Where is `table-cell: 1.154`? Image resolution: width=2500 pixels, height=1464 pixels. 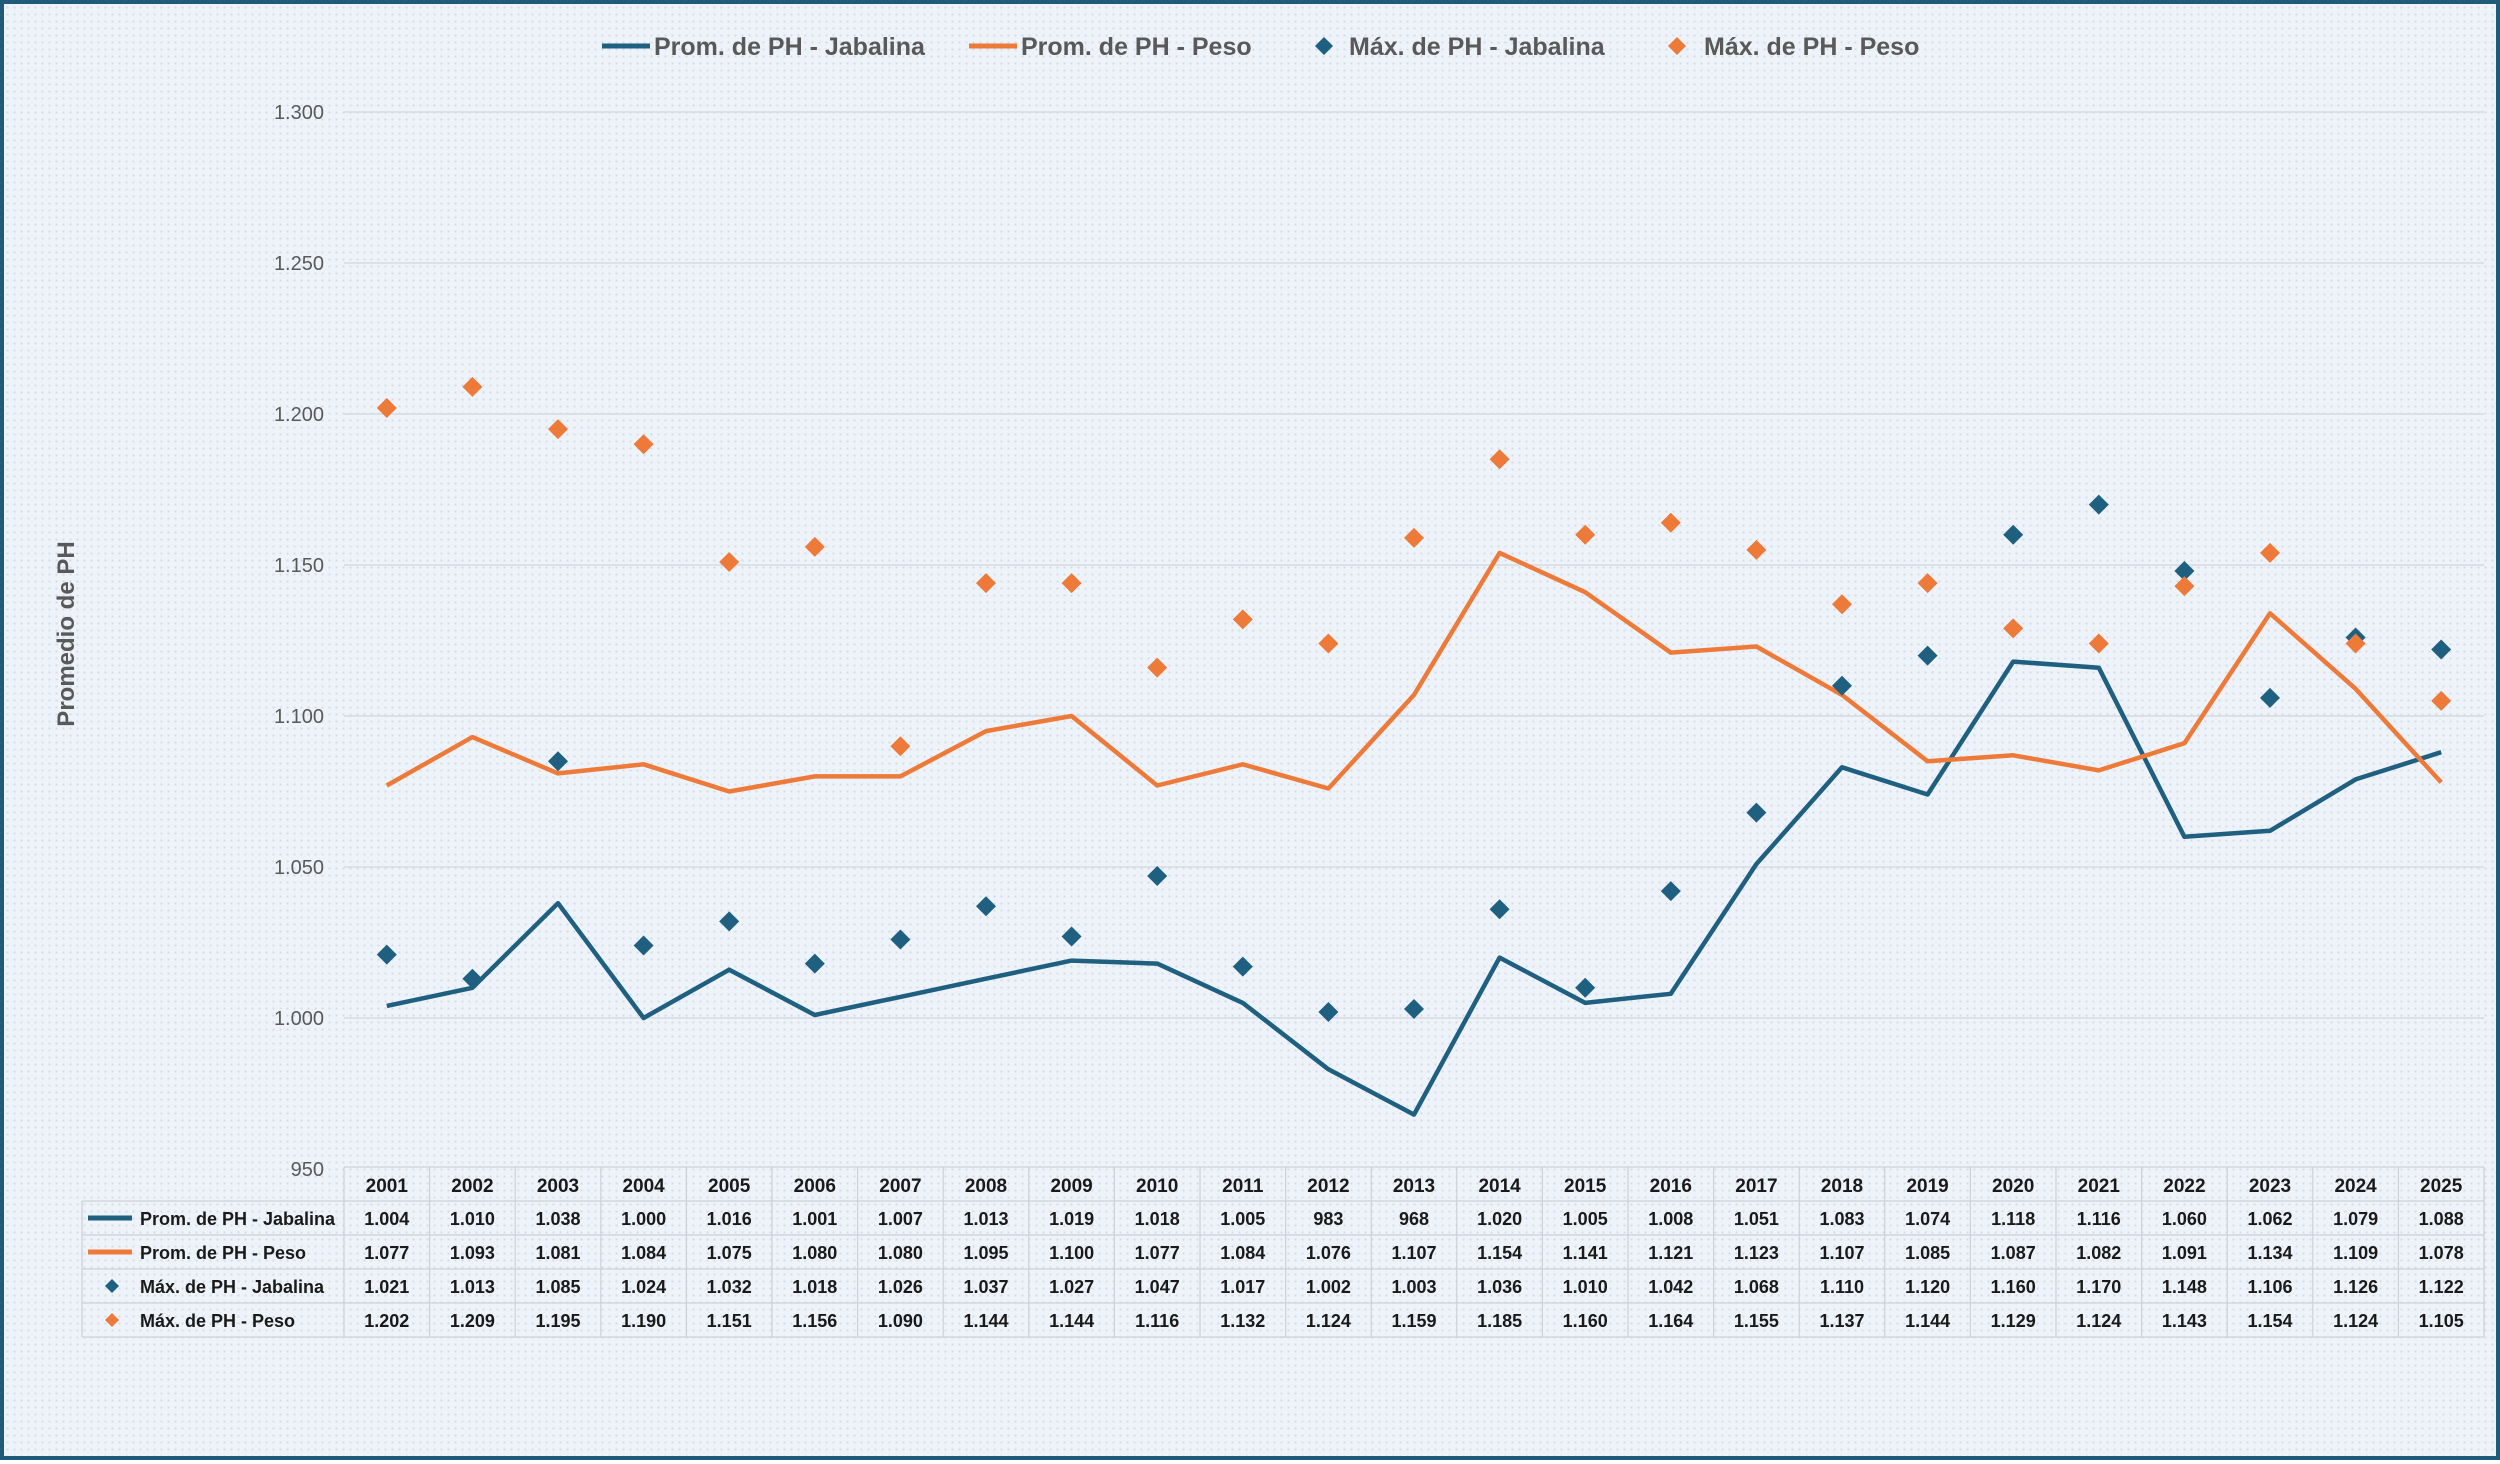
table-cell: 1.154 is located at coordinates (1499, 1253).